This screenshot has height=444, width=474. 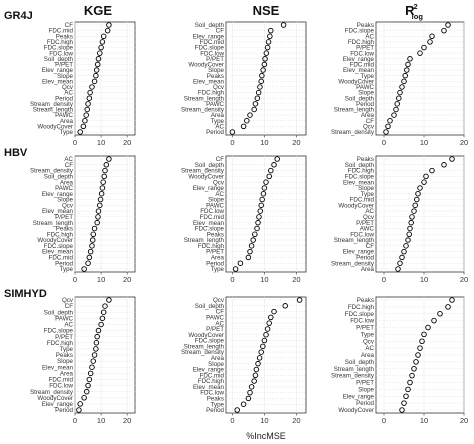 What do you see at coordinates (406, 396) in the screenshot?
I see `data-point-elev-range` at bounding box center [406, 396].